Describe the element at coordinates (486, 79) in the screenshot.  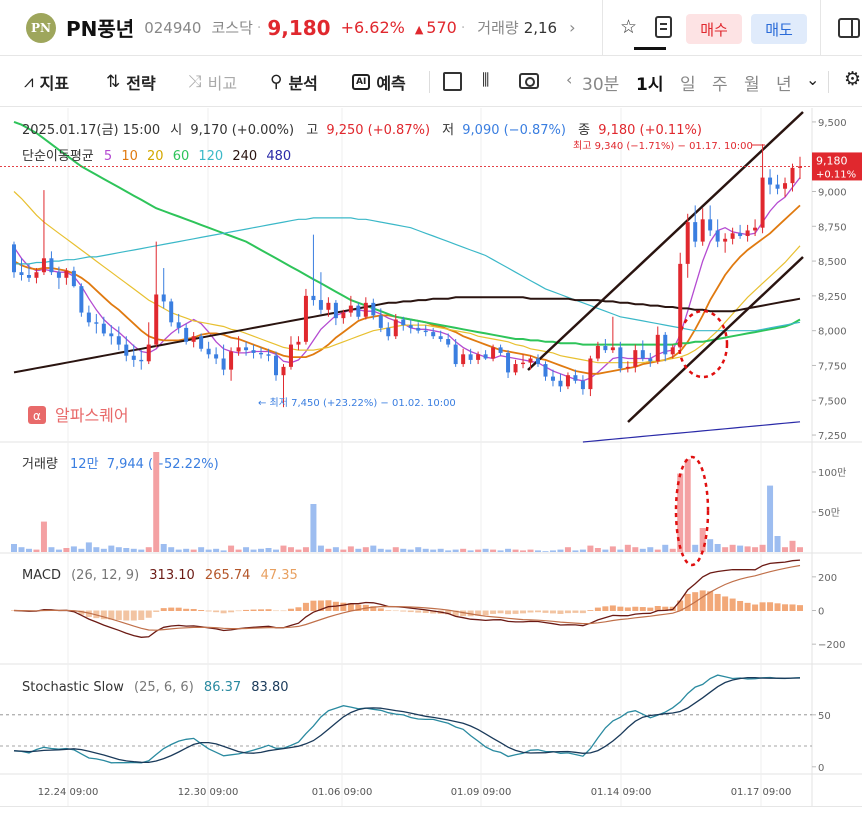
I see `candle-icon: ⫼` at that location.